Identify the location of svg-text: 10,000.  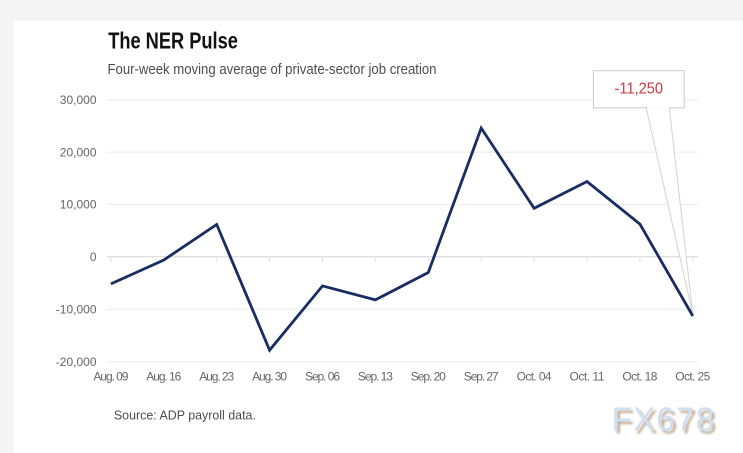
(78, 205).